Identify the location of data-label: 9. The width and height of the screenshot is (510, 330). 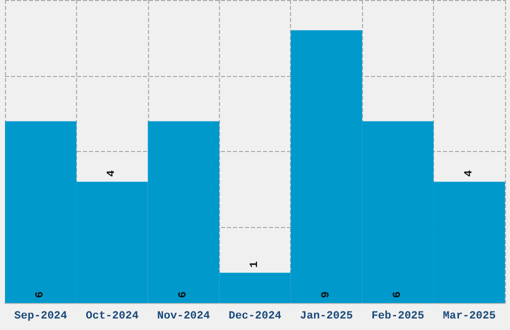
(326, 294).